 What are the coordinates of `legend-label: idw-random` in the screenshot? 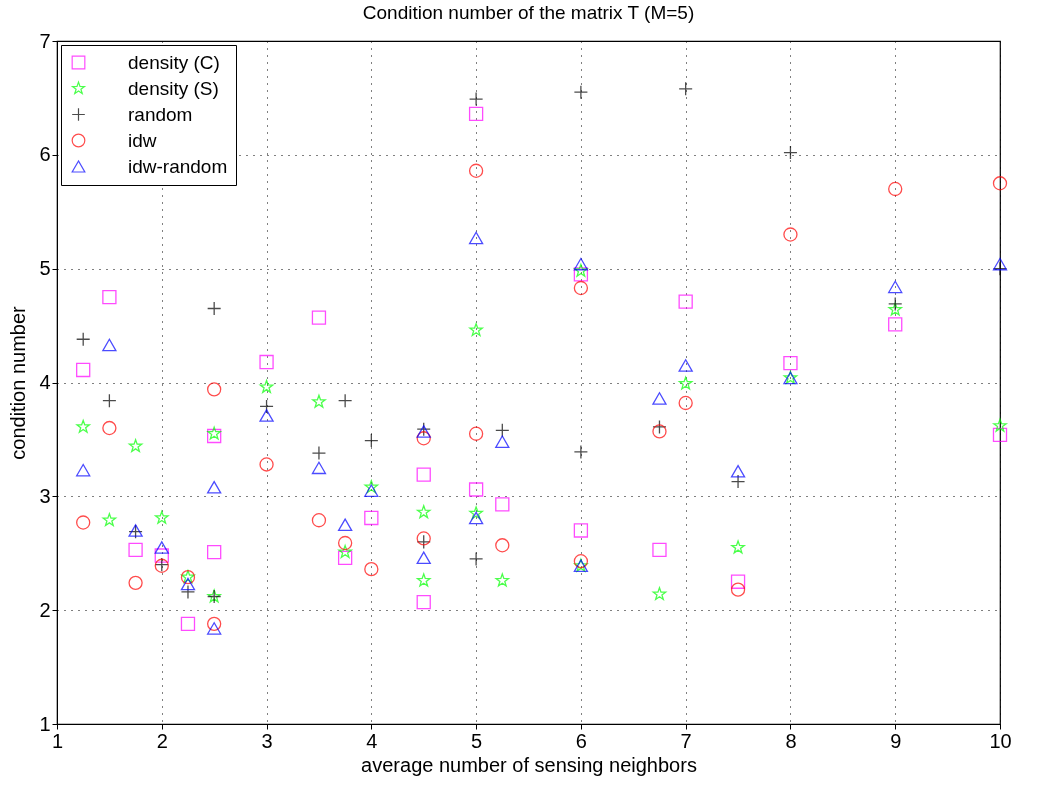 It's located at (178, 166).